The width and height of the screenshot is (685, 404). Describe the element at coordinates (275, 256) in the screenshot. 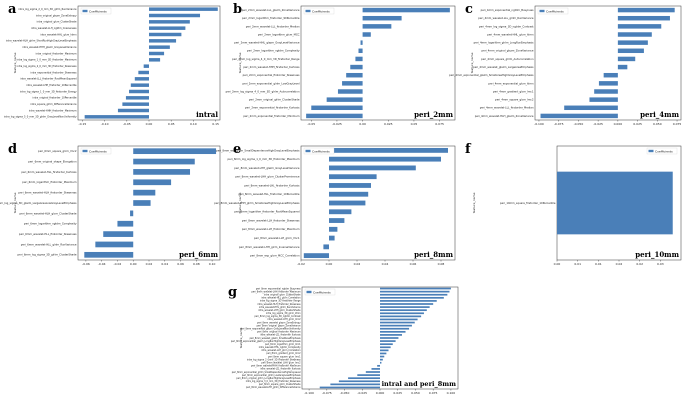

I see `category-label-e-12: peri_8mm_exp_glcm_MCC_Correlation` at that location.